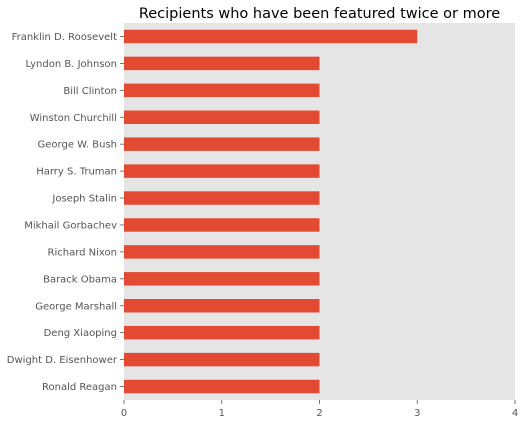 The width and height of the screenshot is (525, 428). Describe the element at coordinates (84, 199) in the screenshot. I see `y-tick-label: Joseph Stalin` at that location.